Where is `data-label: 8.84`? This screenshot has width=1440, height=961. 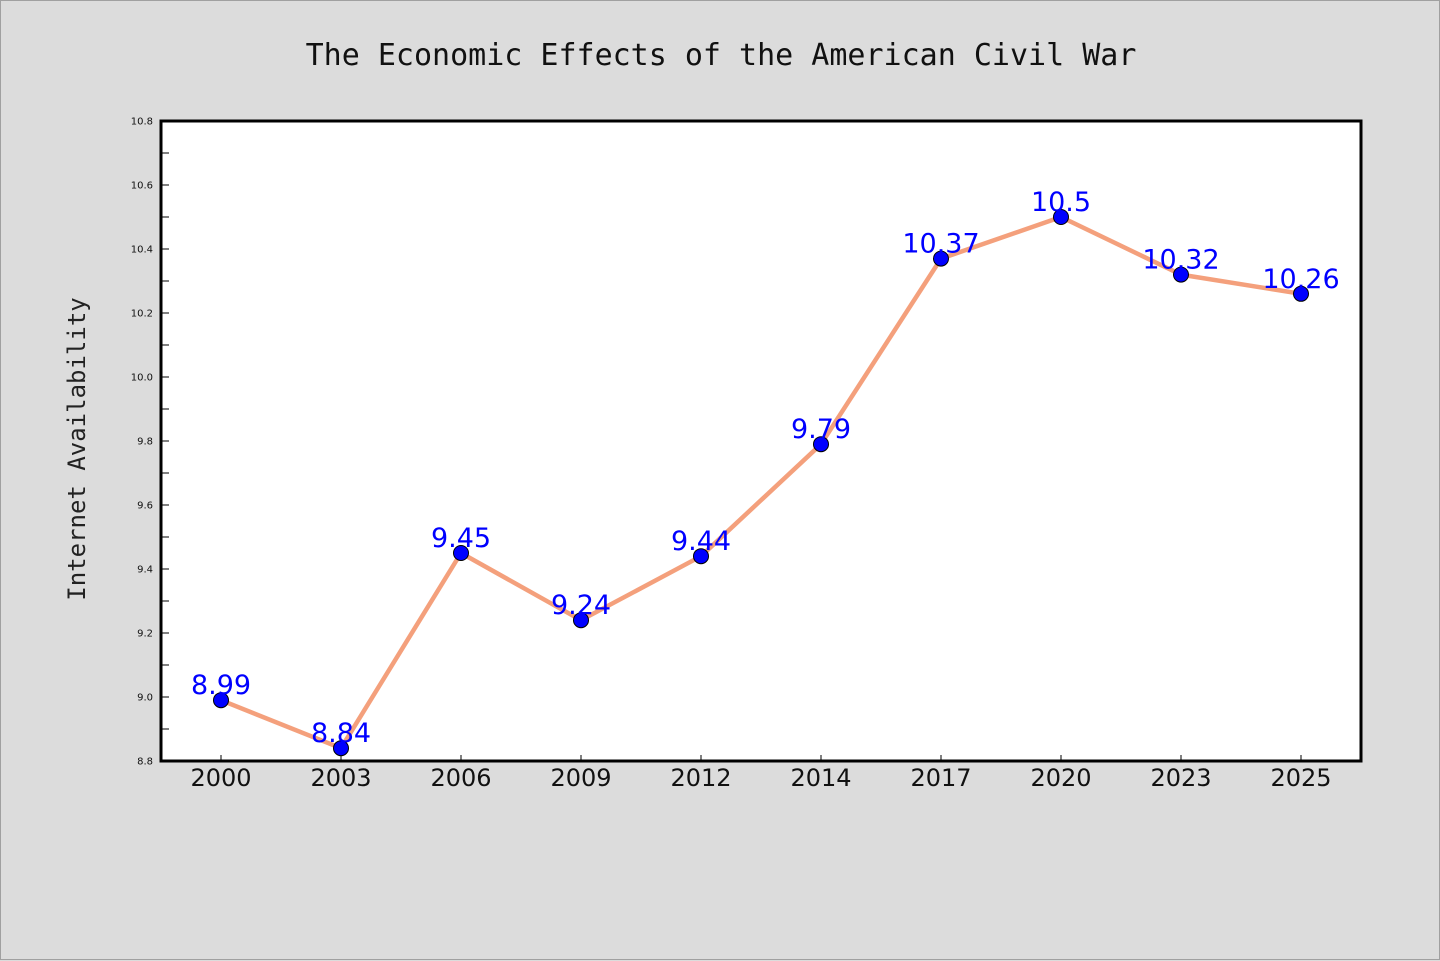 data-label: 8.84 is located at coordinates (341, 733).